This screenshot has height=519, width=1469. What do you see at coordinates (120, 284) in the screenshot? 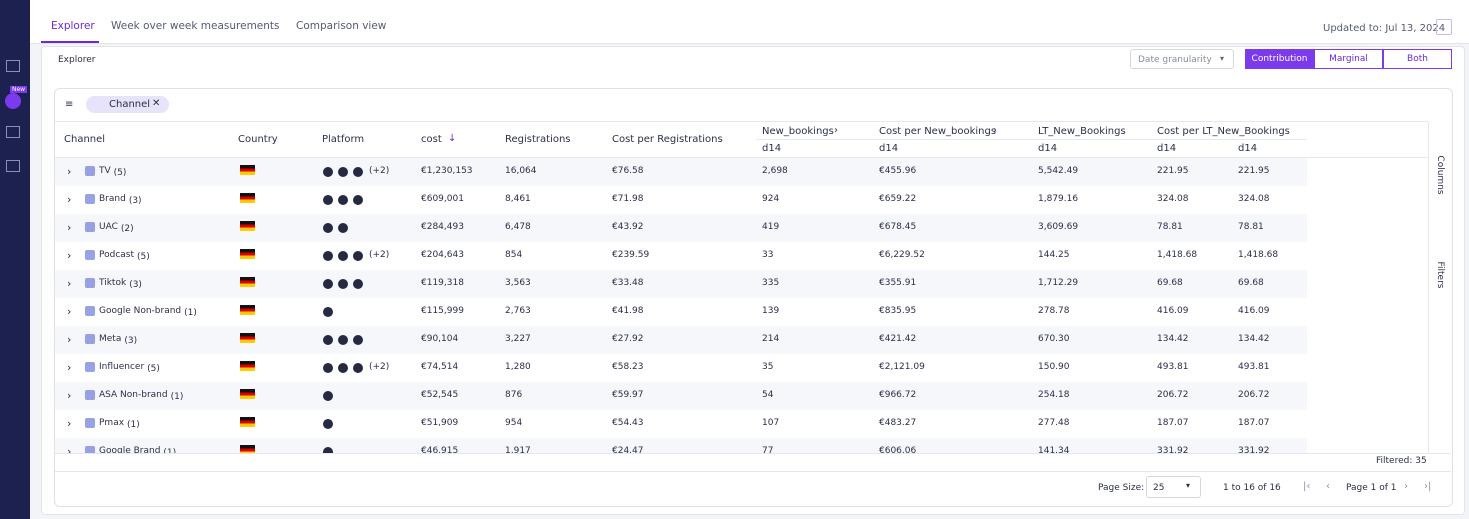
I see `channel-name: Tiktok (3)` at bounding box center [120, 284].